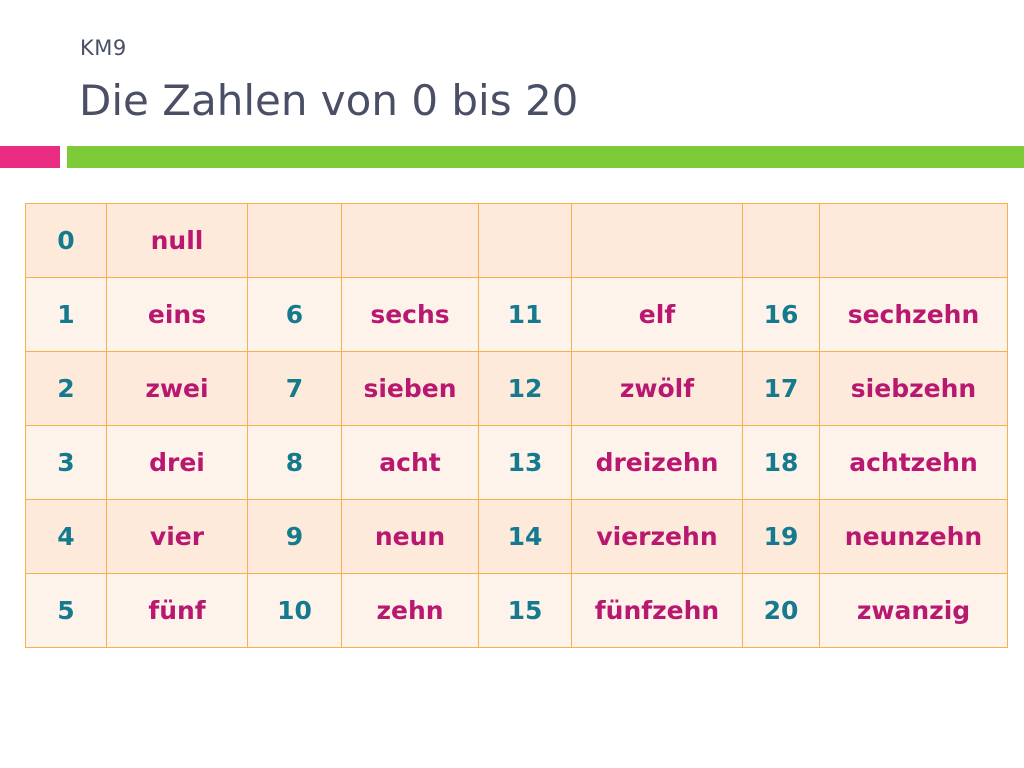 The image size is (1024, 768). What do you see at coordinates (177, 314) in the screenshot?
I see `word-cell: eins` at bounding box center [177, 314].